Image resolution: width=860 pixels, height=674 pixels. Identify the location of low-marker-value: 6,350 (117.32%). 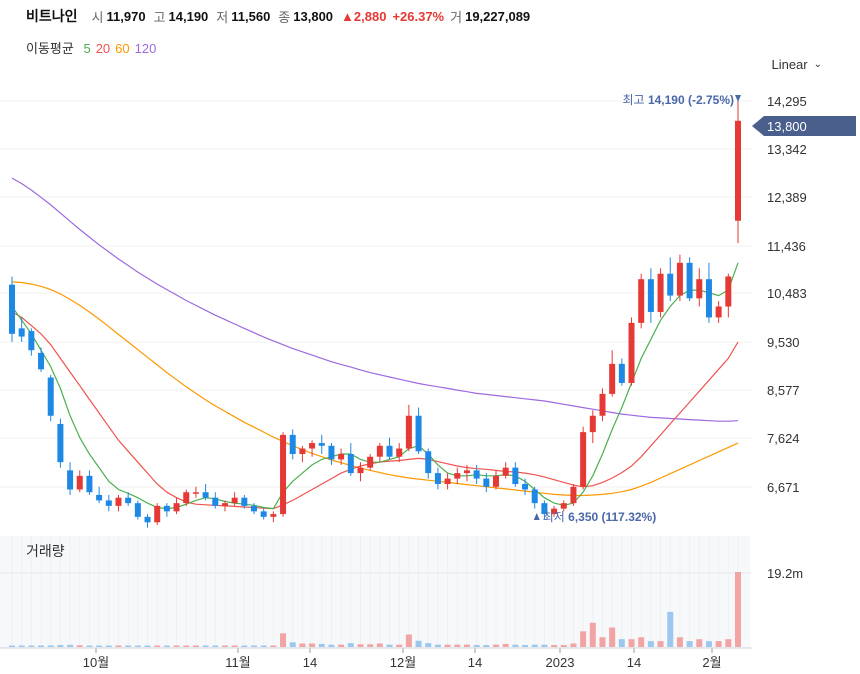
(612, 517).